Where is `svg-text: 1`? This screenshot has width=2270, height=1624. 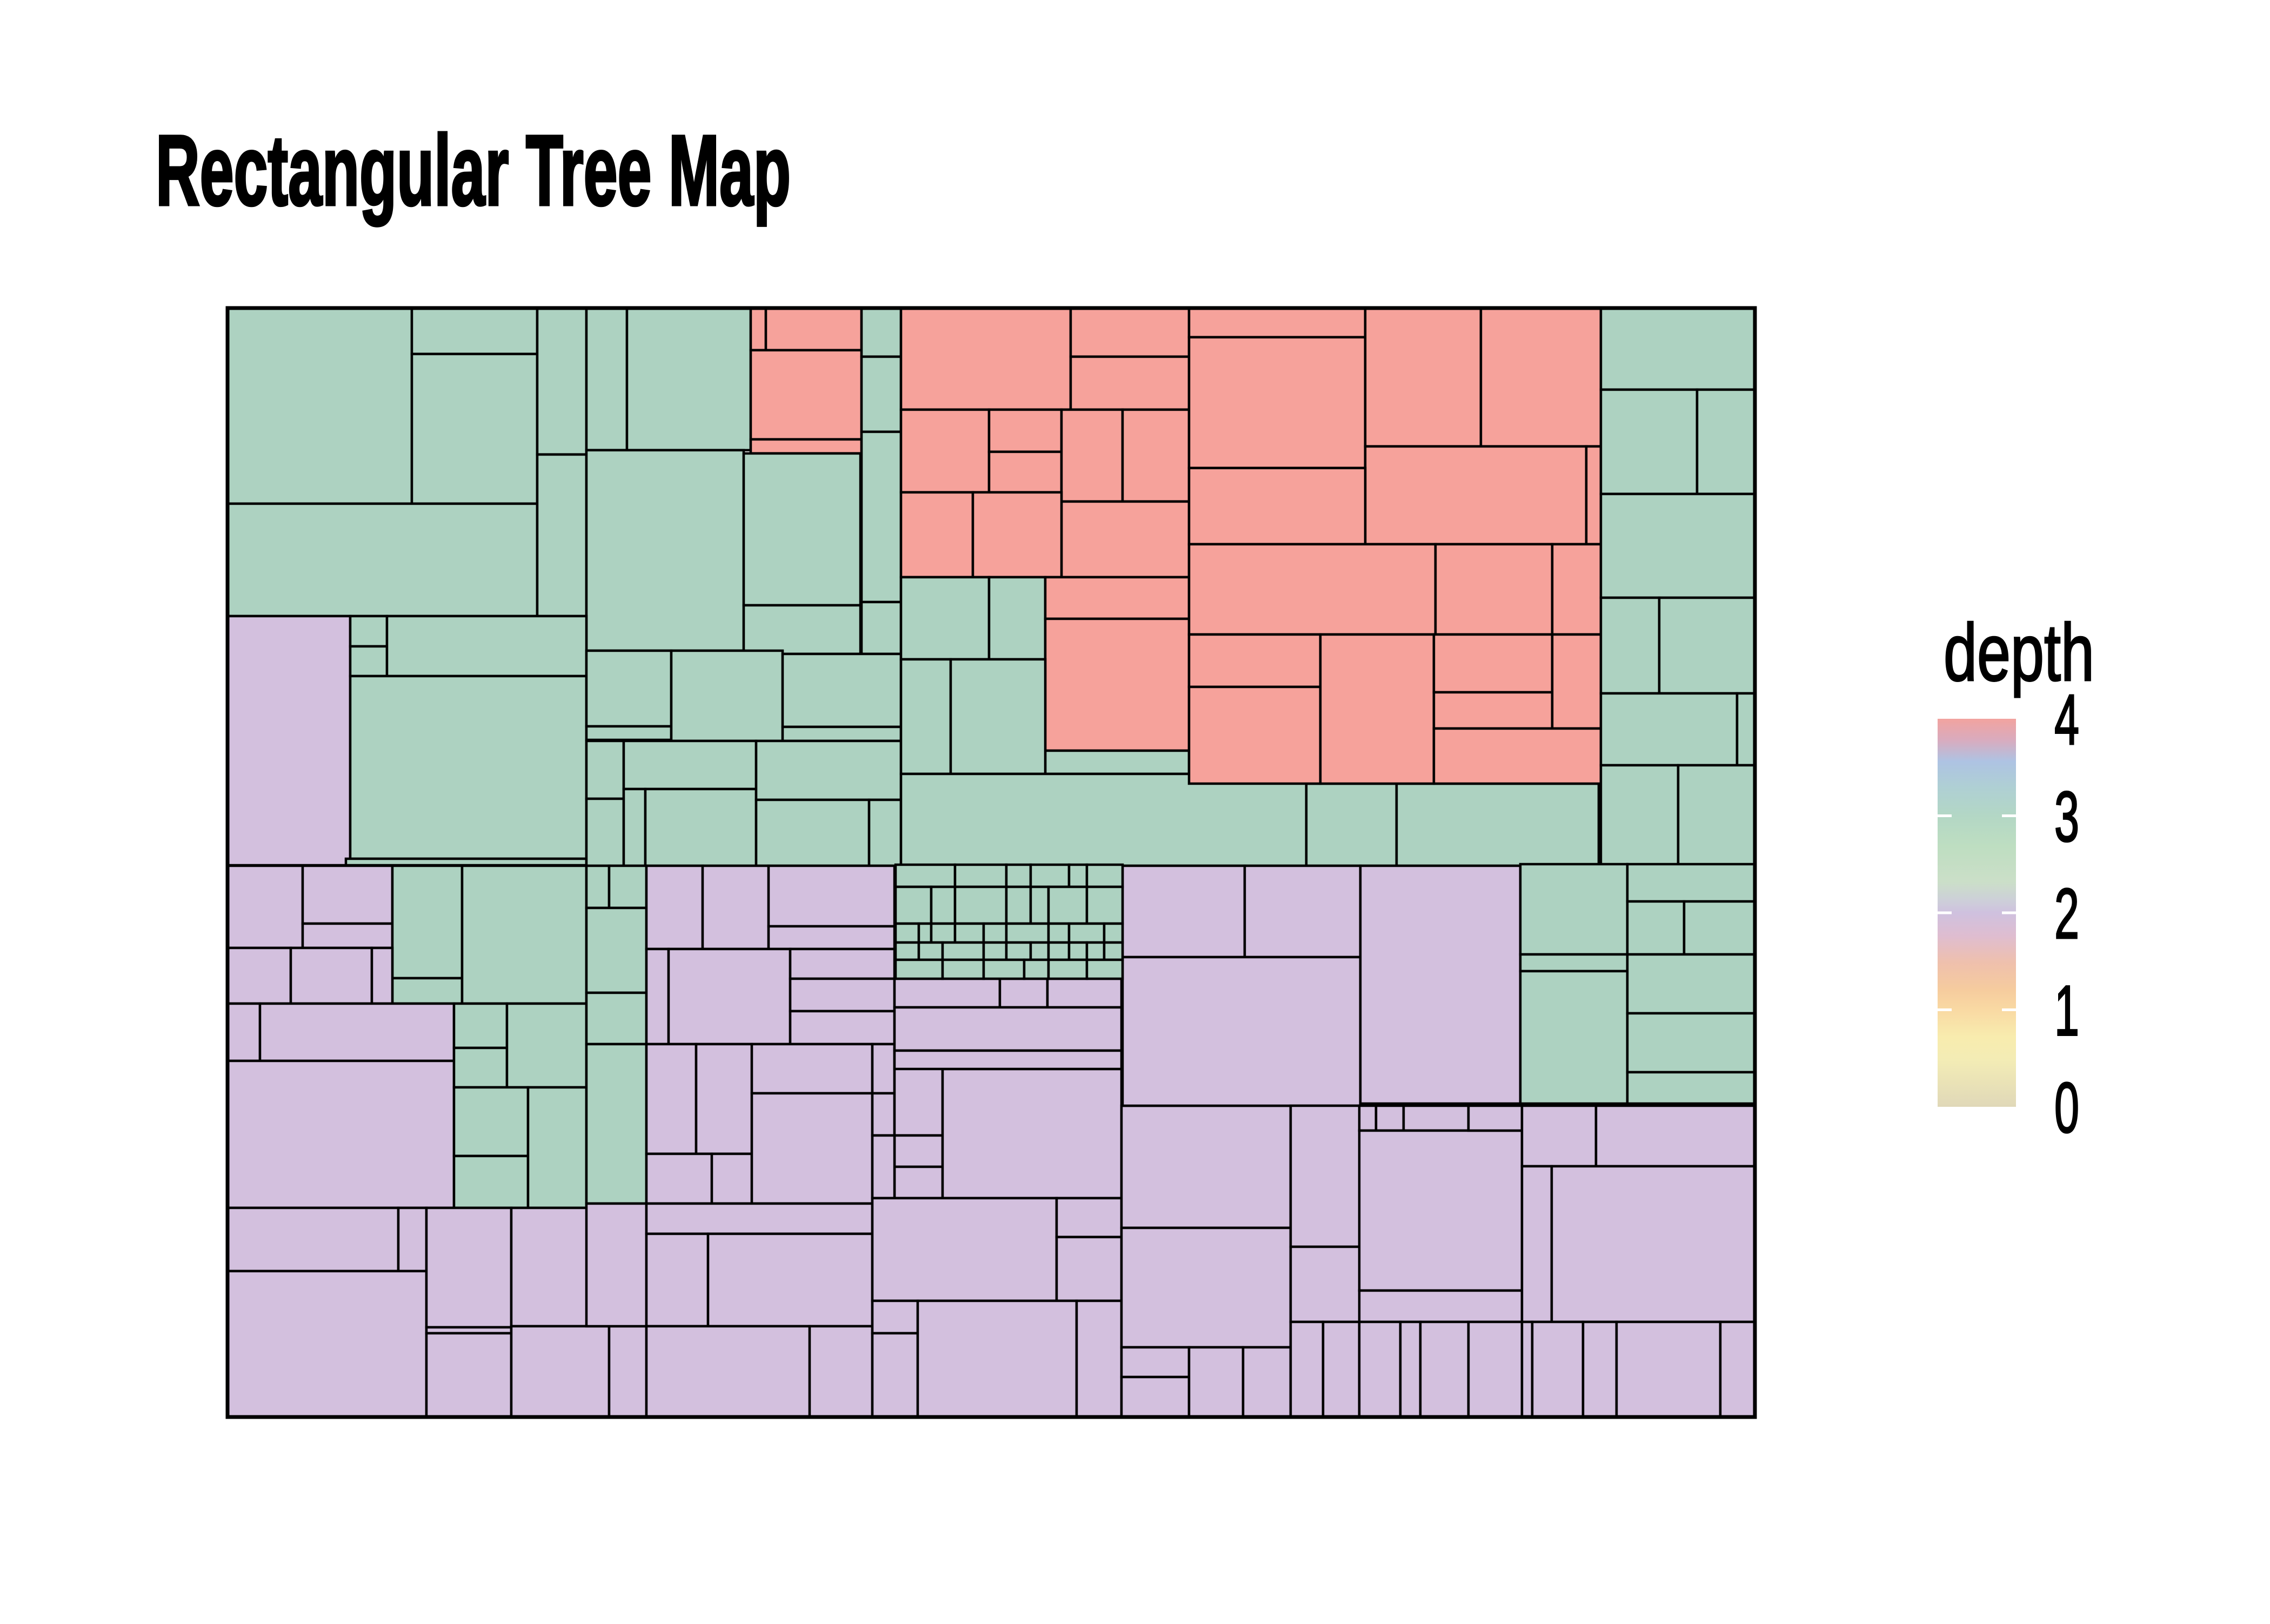 svg-text: 1 is located at coordinates (2066, 1011).